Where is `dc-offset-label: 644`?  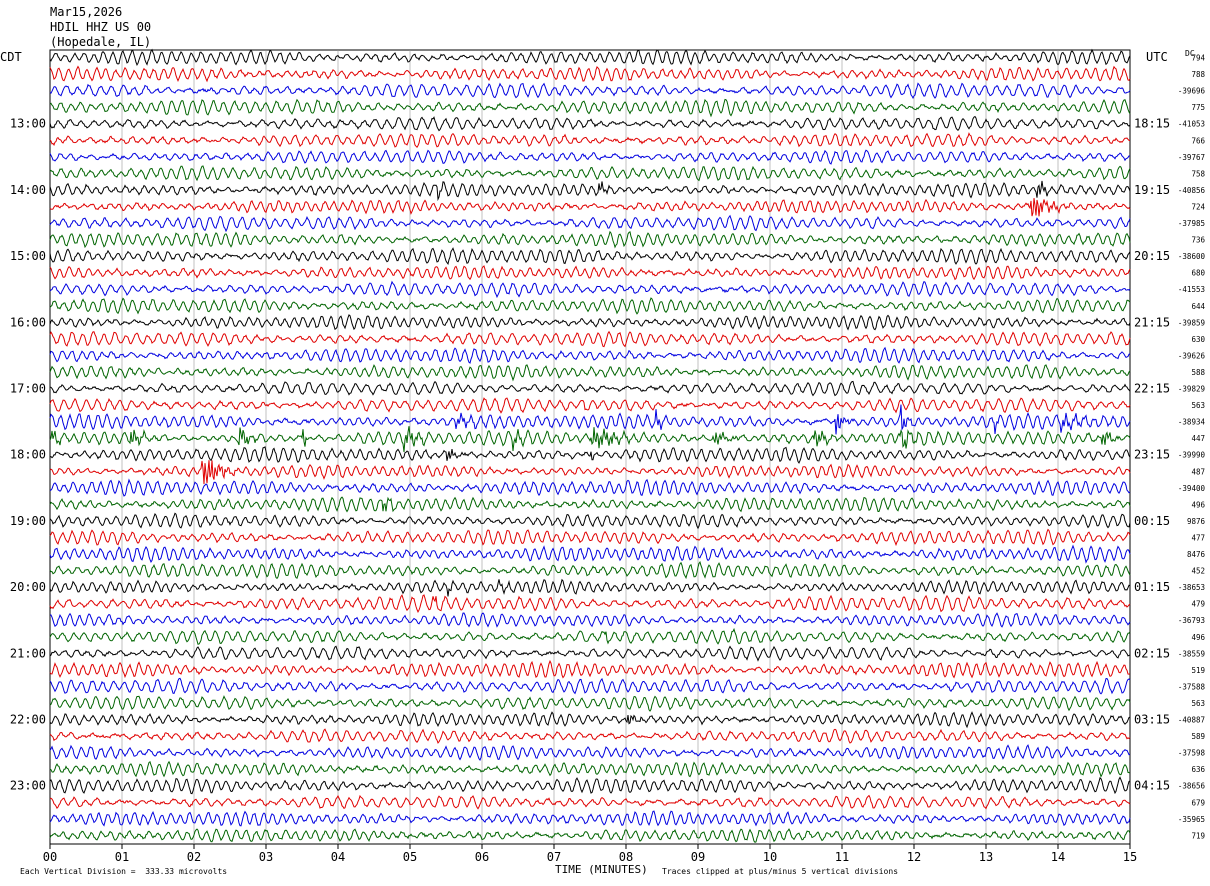
dc-offset-label: 644 is located at coordinates (1198, 306).